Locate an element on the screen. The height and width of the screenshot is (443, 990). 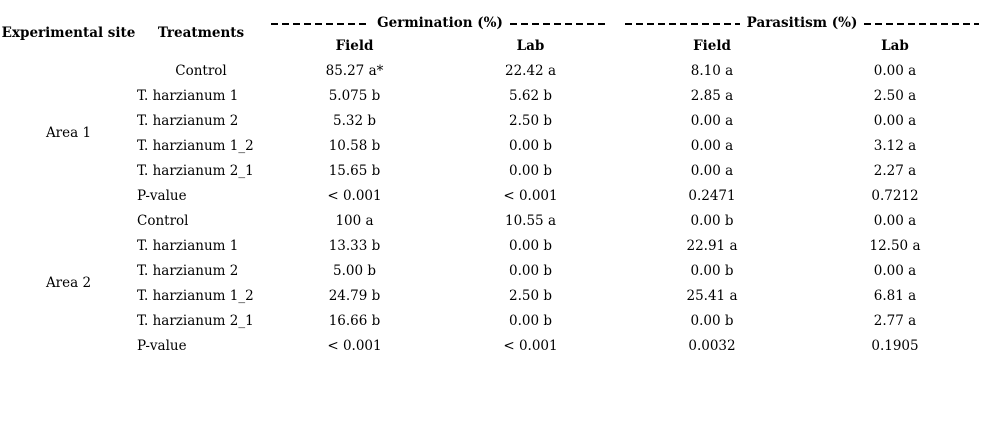
subcol-header-parasitism-field: Field is located at coordinates (712, 46).